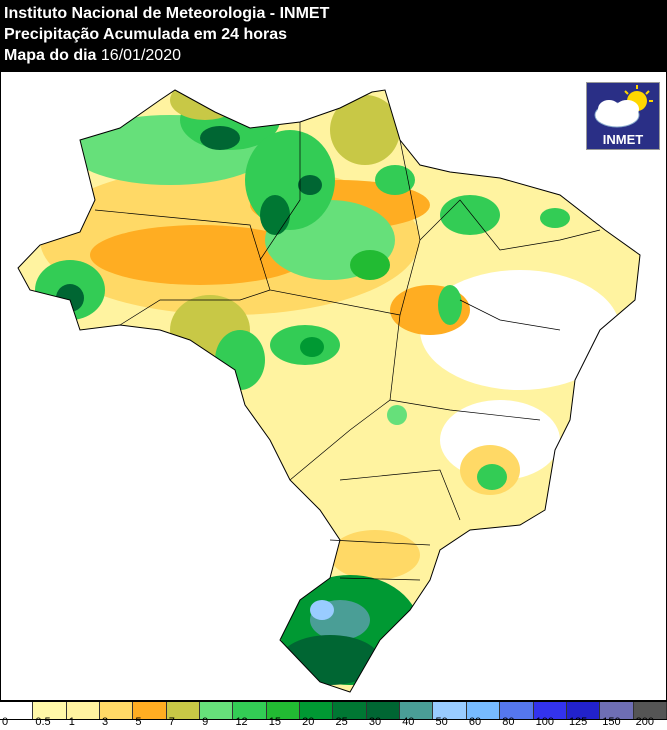 The height and width of the screenshot is (730, 667). What do you see at coordinates (441, 722) in the screenshot?
I see `legend-label: 50` at bounding box center [441, 722].